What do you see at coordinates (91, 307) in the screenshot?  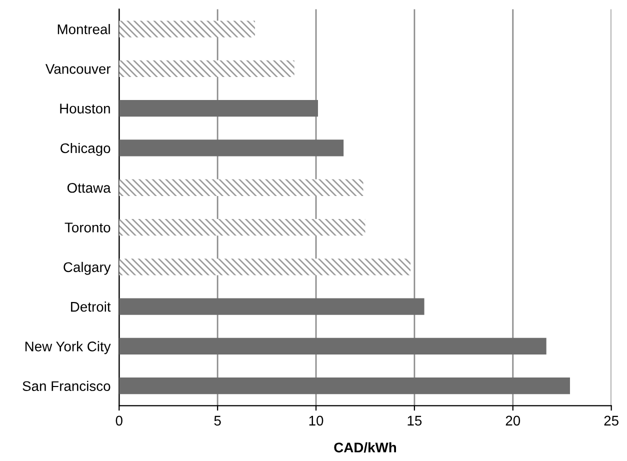 I see `y-tick-label: Detroit` at bounding box center [91, 307].